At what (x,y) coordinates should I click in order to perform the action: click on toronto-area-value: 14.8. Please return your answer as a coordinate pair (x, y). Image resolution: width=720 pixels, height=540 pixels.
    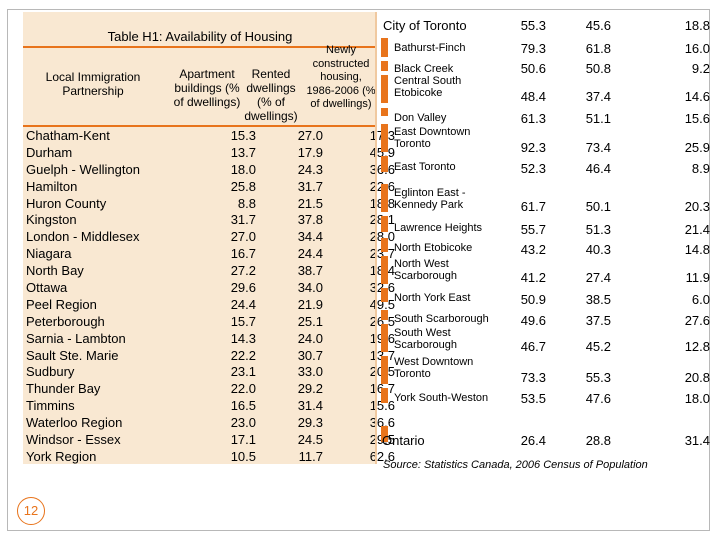
    Looking at the image, I should click on (697, 249).